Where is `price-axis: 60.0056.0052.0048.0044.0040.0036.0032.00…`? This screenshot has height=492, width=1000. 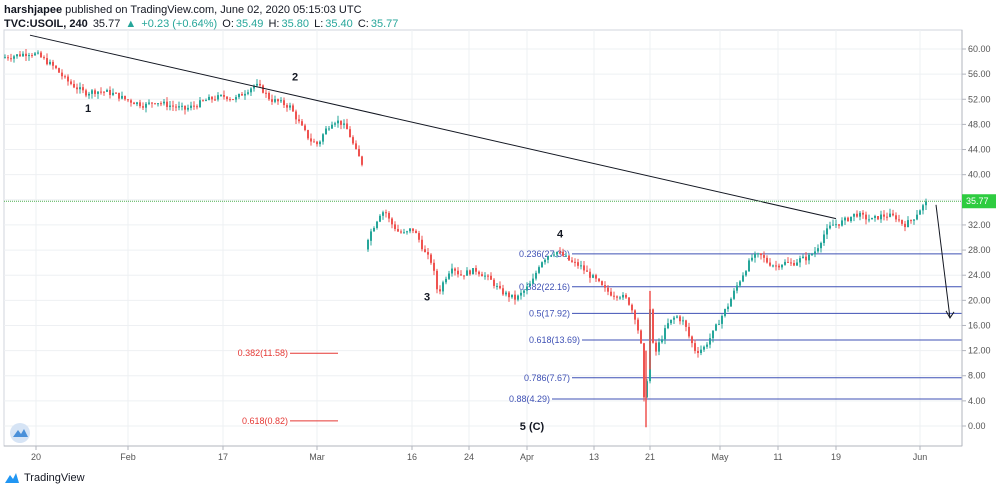 price-axis: 60.0056.0052.0048.0044.0040.0036.0032.00… is located at coordinates (978, 238).